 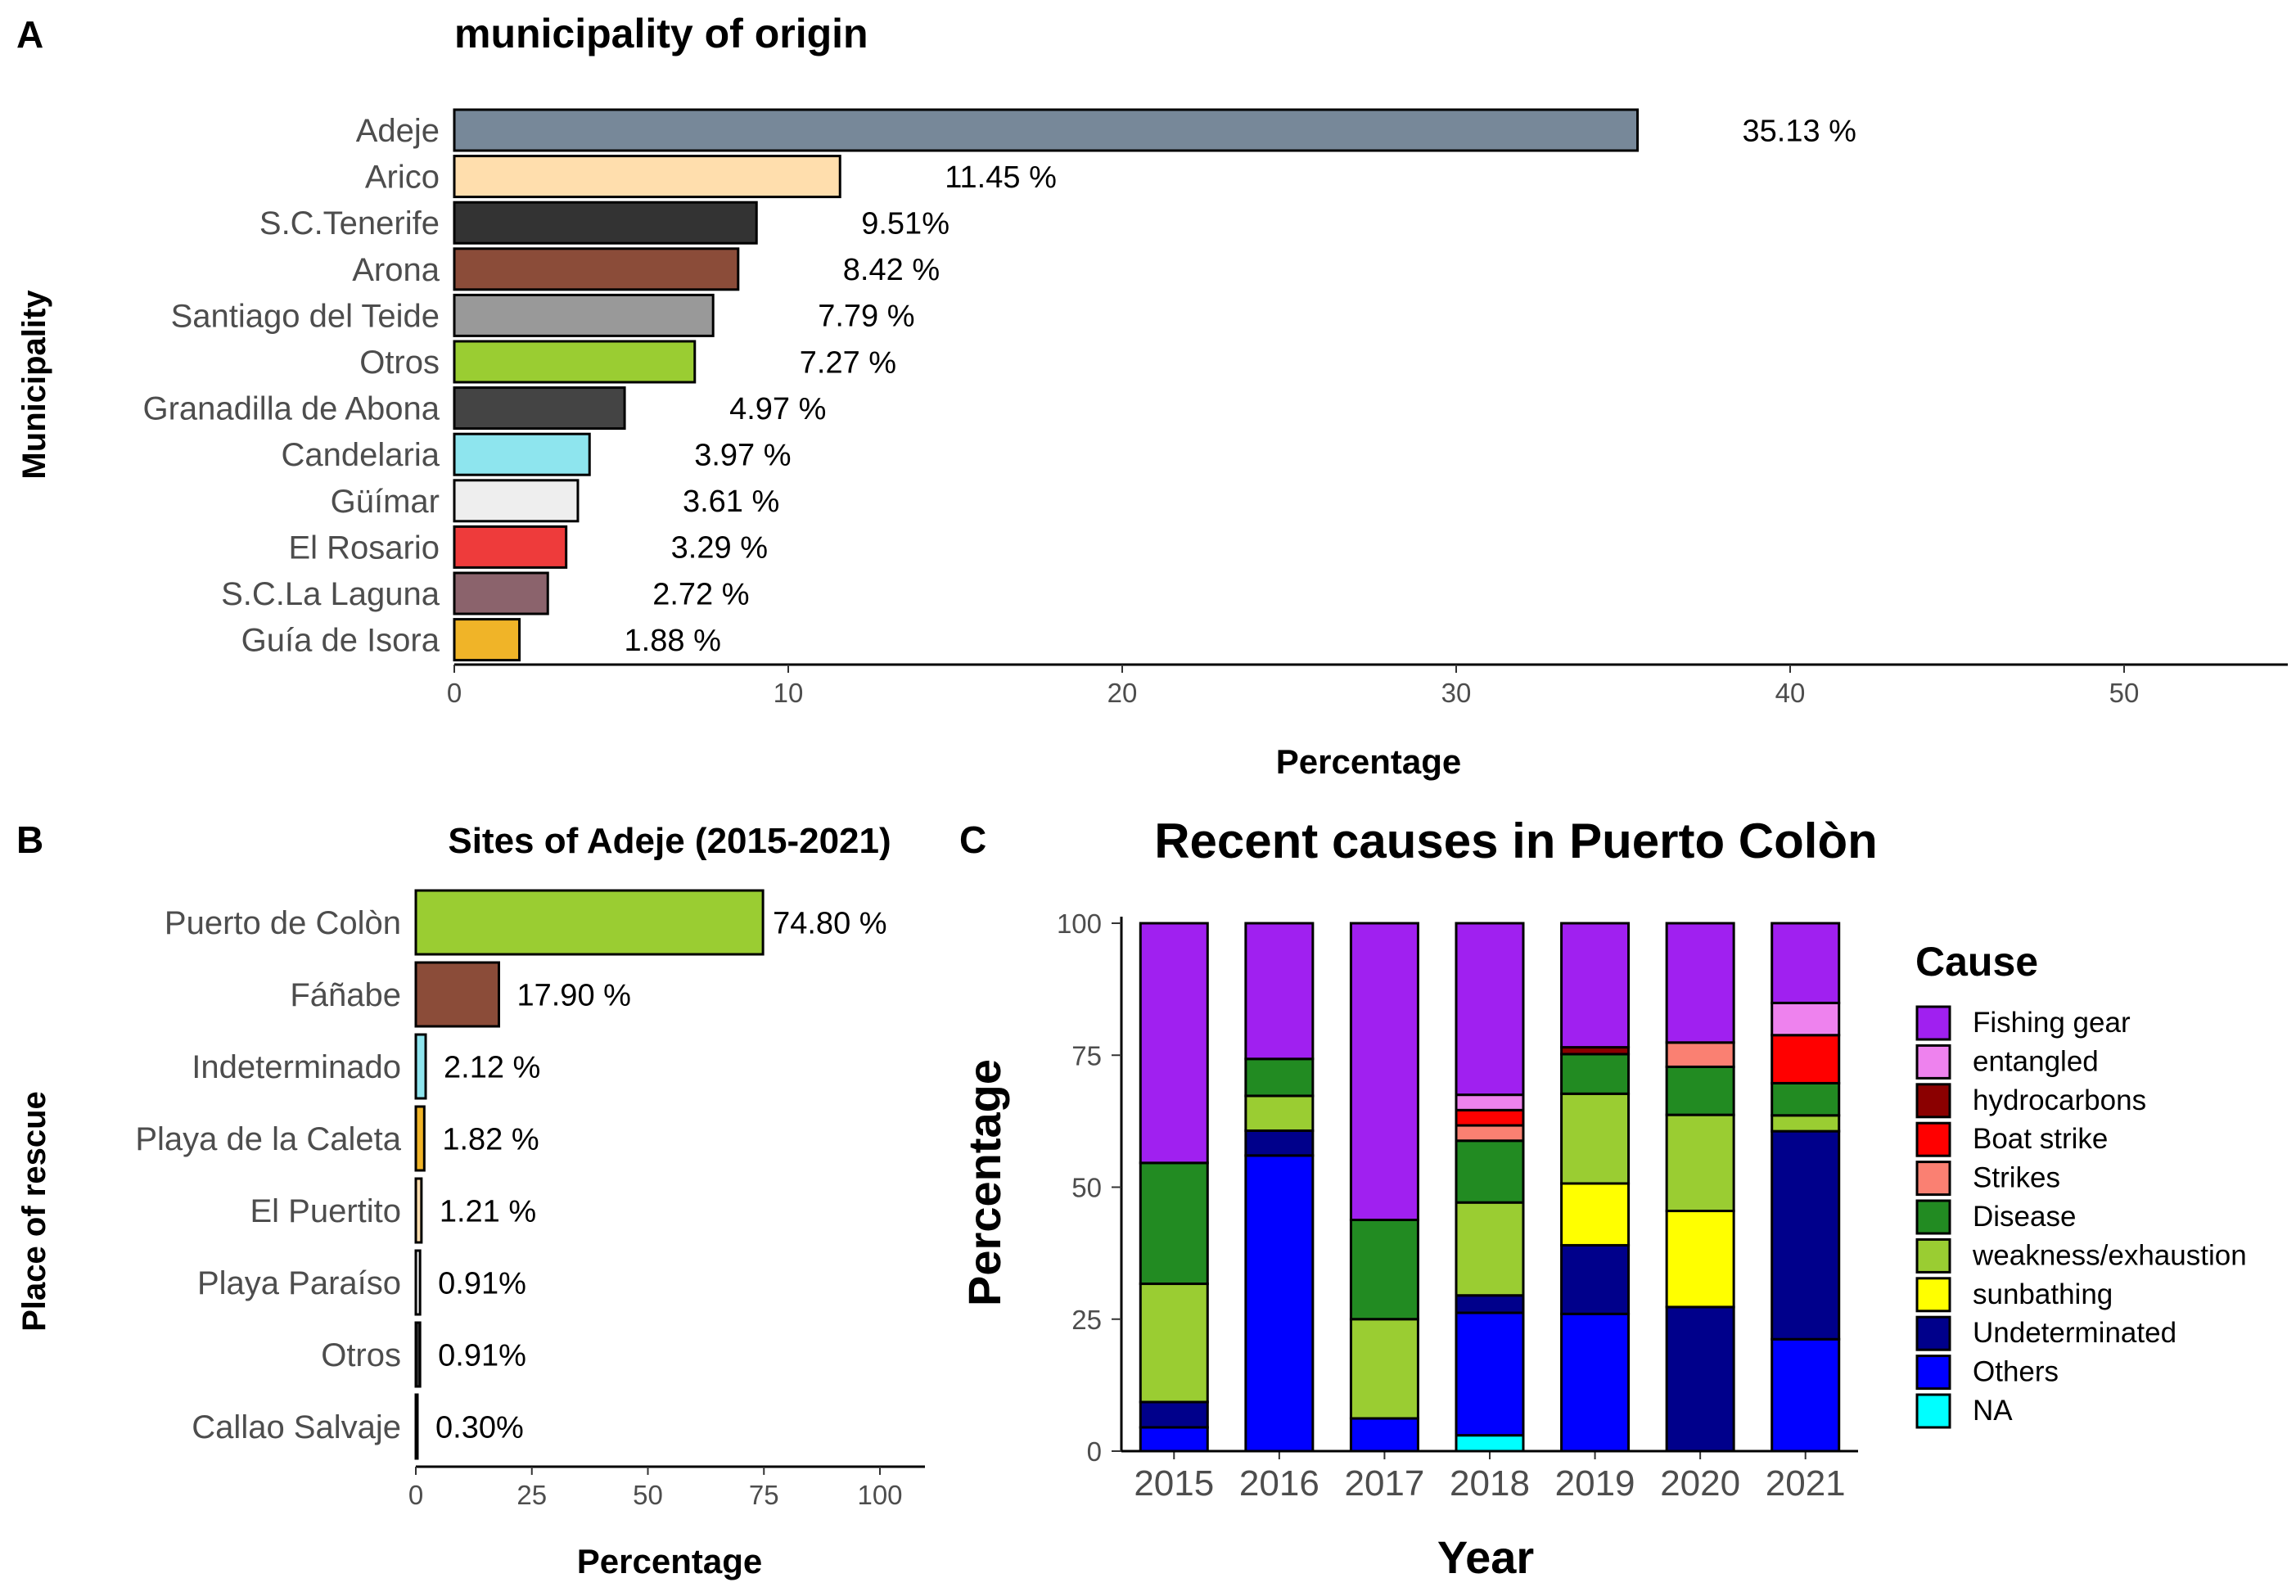 I want to click on panel-b-ylabel: Place of rescue, so click(x=34, y=1211).